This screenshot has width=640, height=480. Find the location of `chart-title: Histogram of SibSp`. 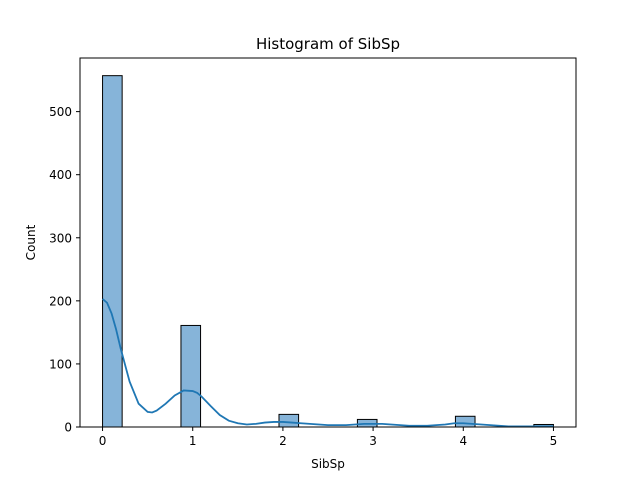

chart-title: Histogram of SibSp is located at coordinates (328, 44).